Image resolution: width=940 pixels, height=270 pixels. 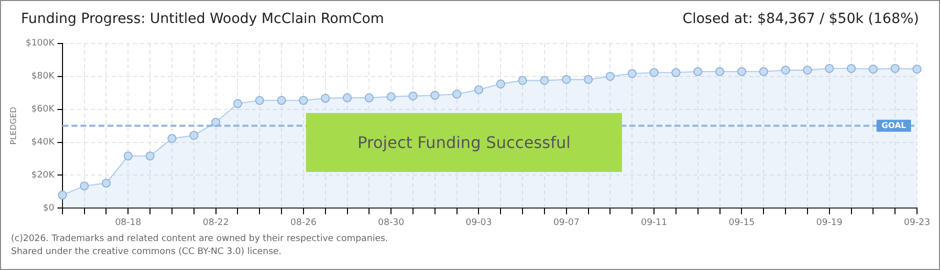 What do you see at coordinates (43, 143) in the screenshot?
I see `y-tick-label: $40K` at bounding box center [43, 143].